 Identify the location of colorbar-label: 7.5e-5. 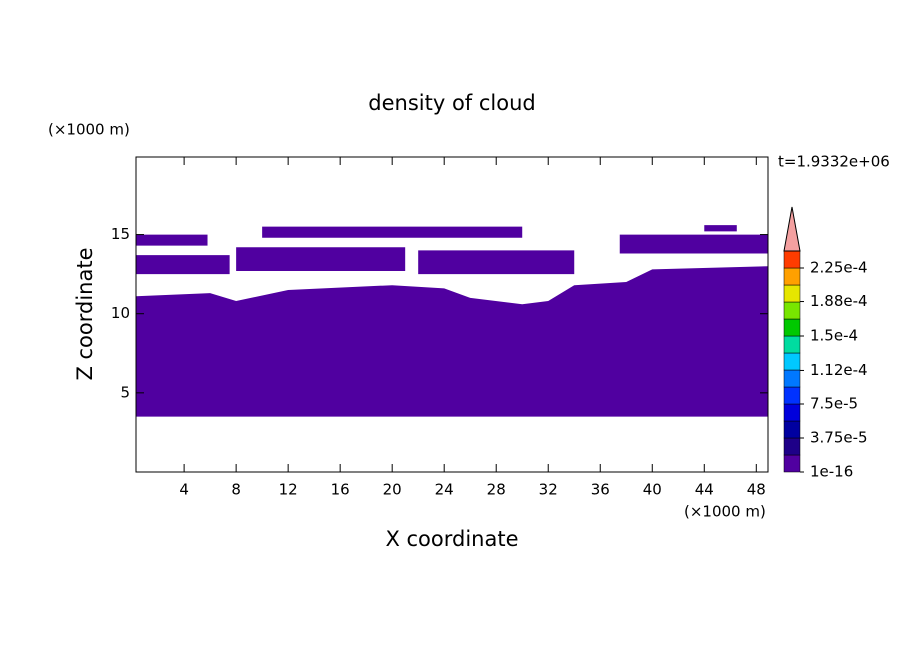
(834, 404).